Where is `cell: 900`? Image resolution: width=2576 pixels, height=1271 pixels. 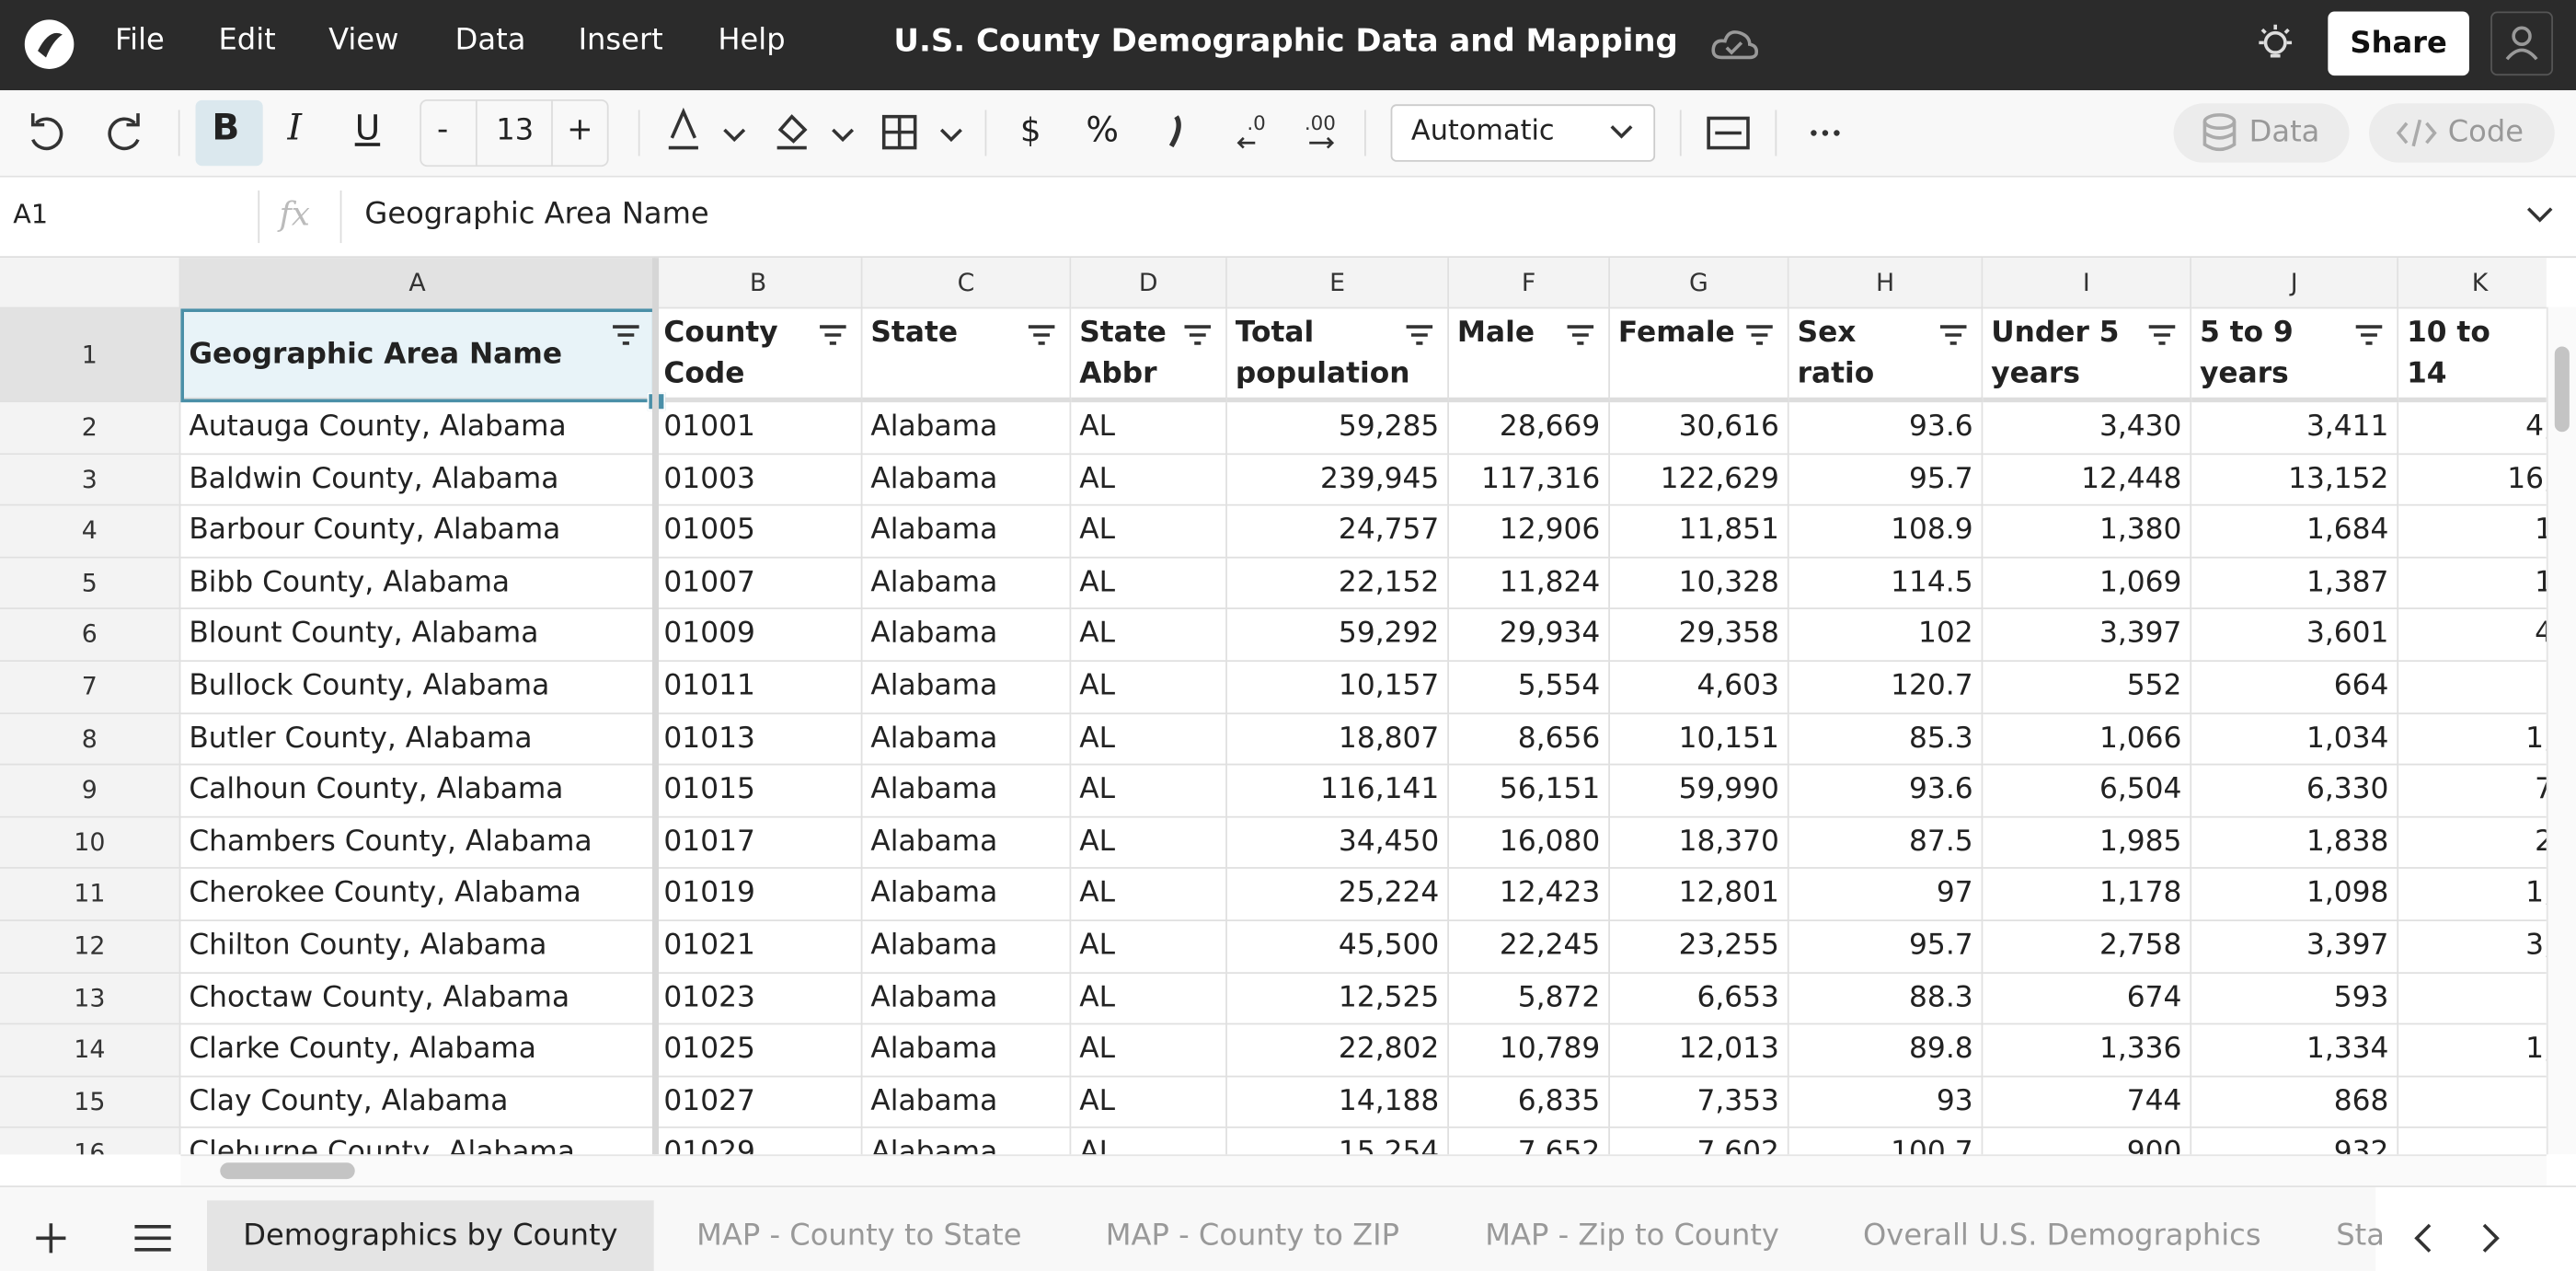
cell: 900 is located at coordinates (2087, 1141).